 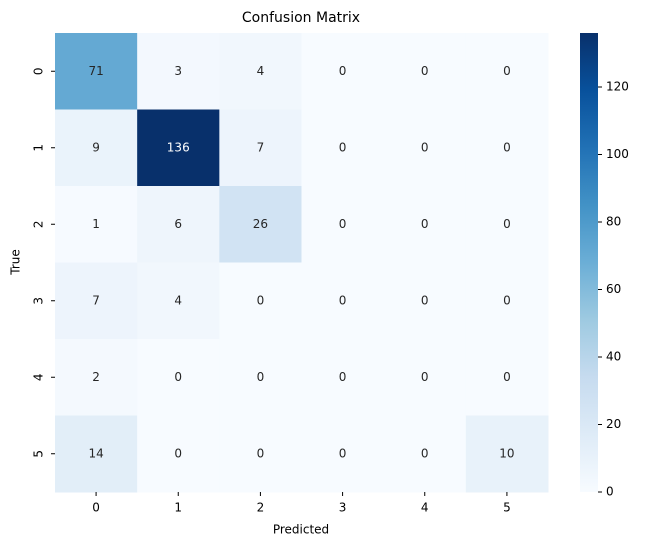 What do you see at coordinates (507, 508) in the screenshot?
I see `x-tick-label: 5` at bounding box center [507, 508].